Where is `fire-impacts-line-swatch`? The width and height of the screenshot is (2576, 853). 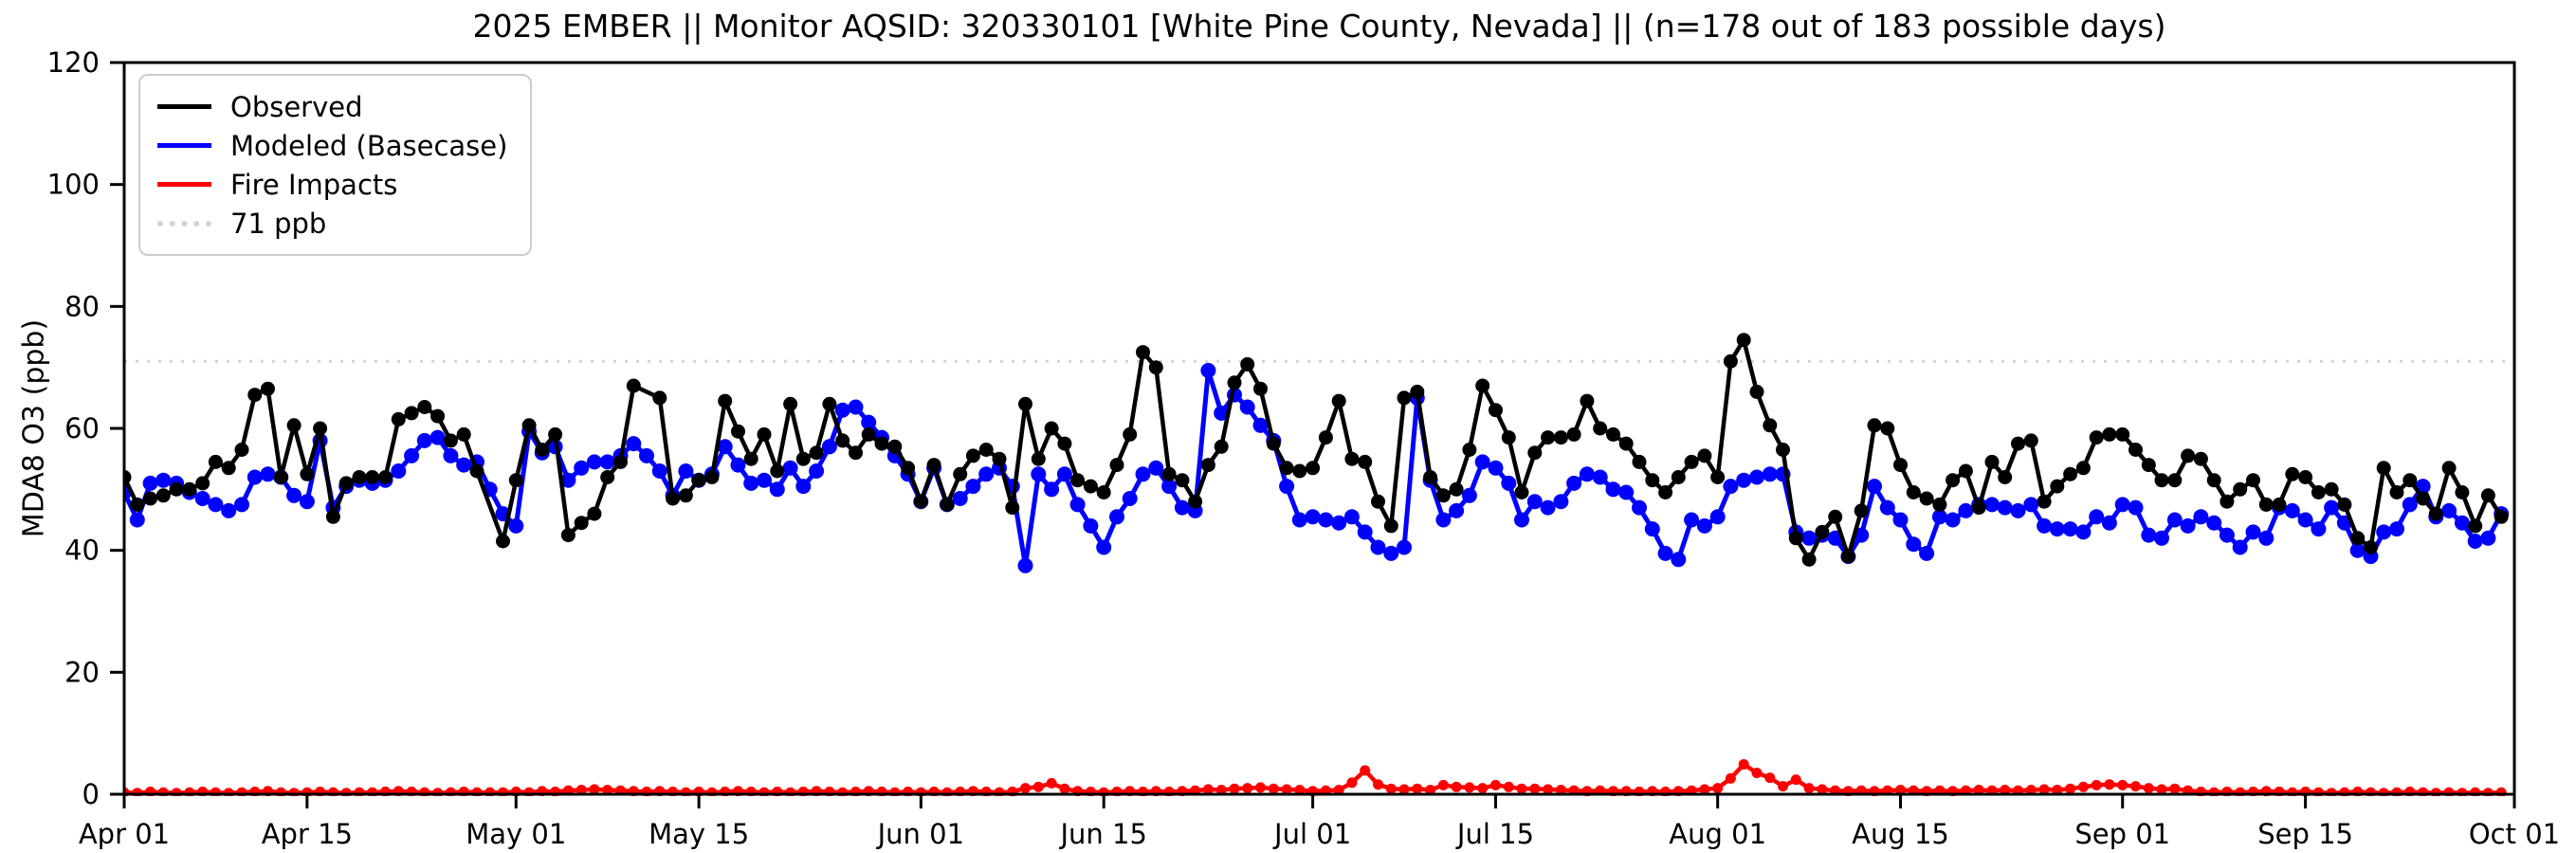
fire-impacts-line-swatch is located at coordinates (184, 184).